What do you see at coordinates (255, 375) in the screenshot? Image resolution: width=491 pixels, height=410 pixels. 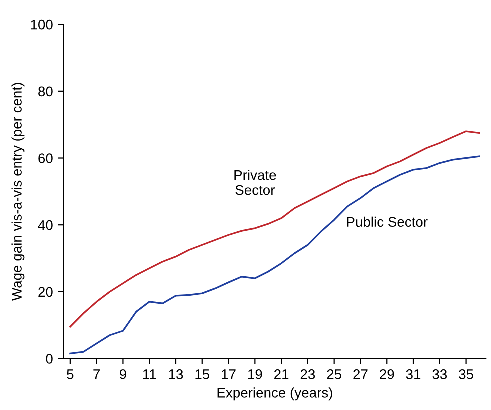 I see `x-tick-label: 19` at bounding box center [255, 375].